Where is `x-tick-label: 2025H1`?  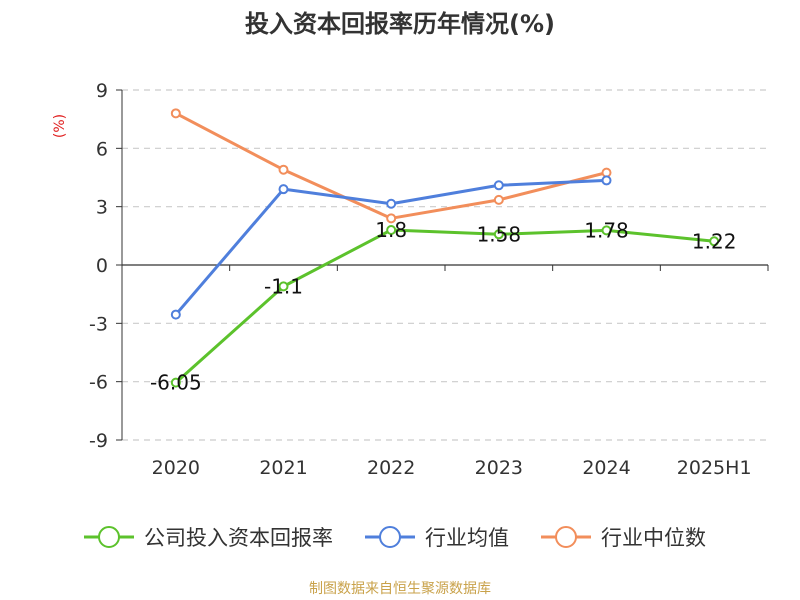 x-tick-label: 2025H1 is located at coordinates (714, 468).